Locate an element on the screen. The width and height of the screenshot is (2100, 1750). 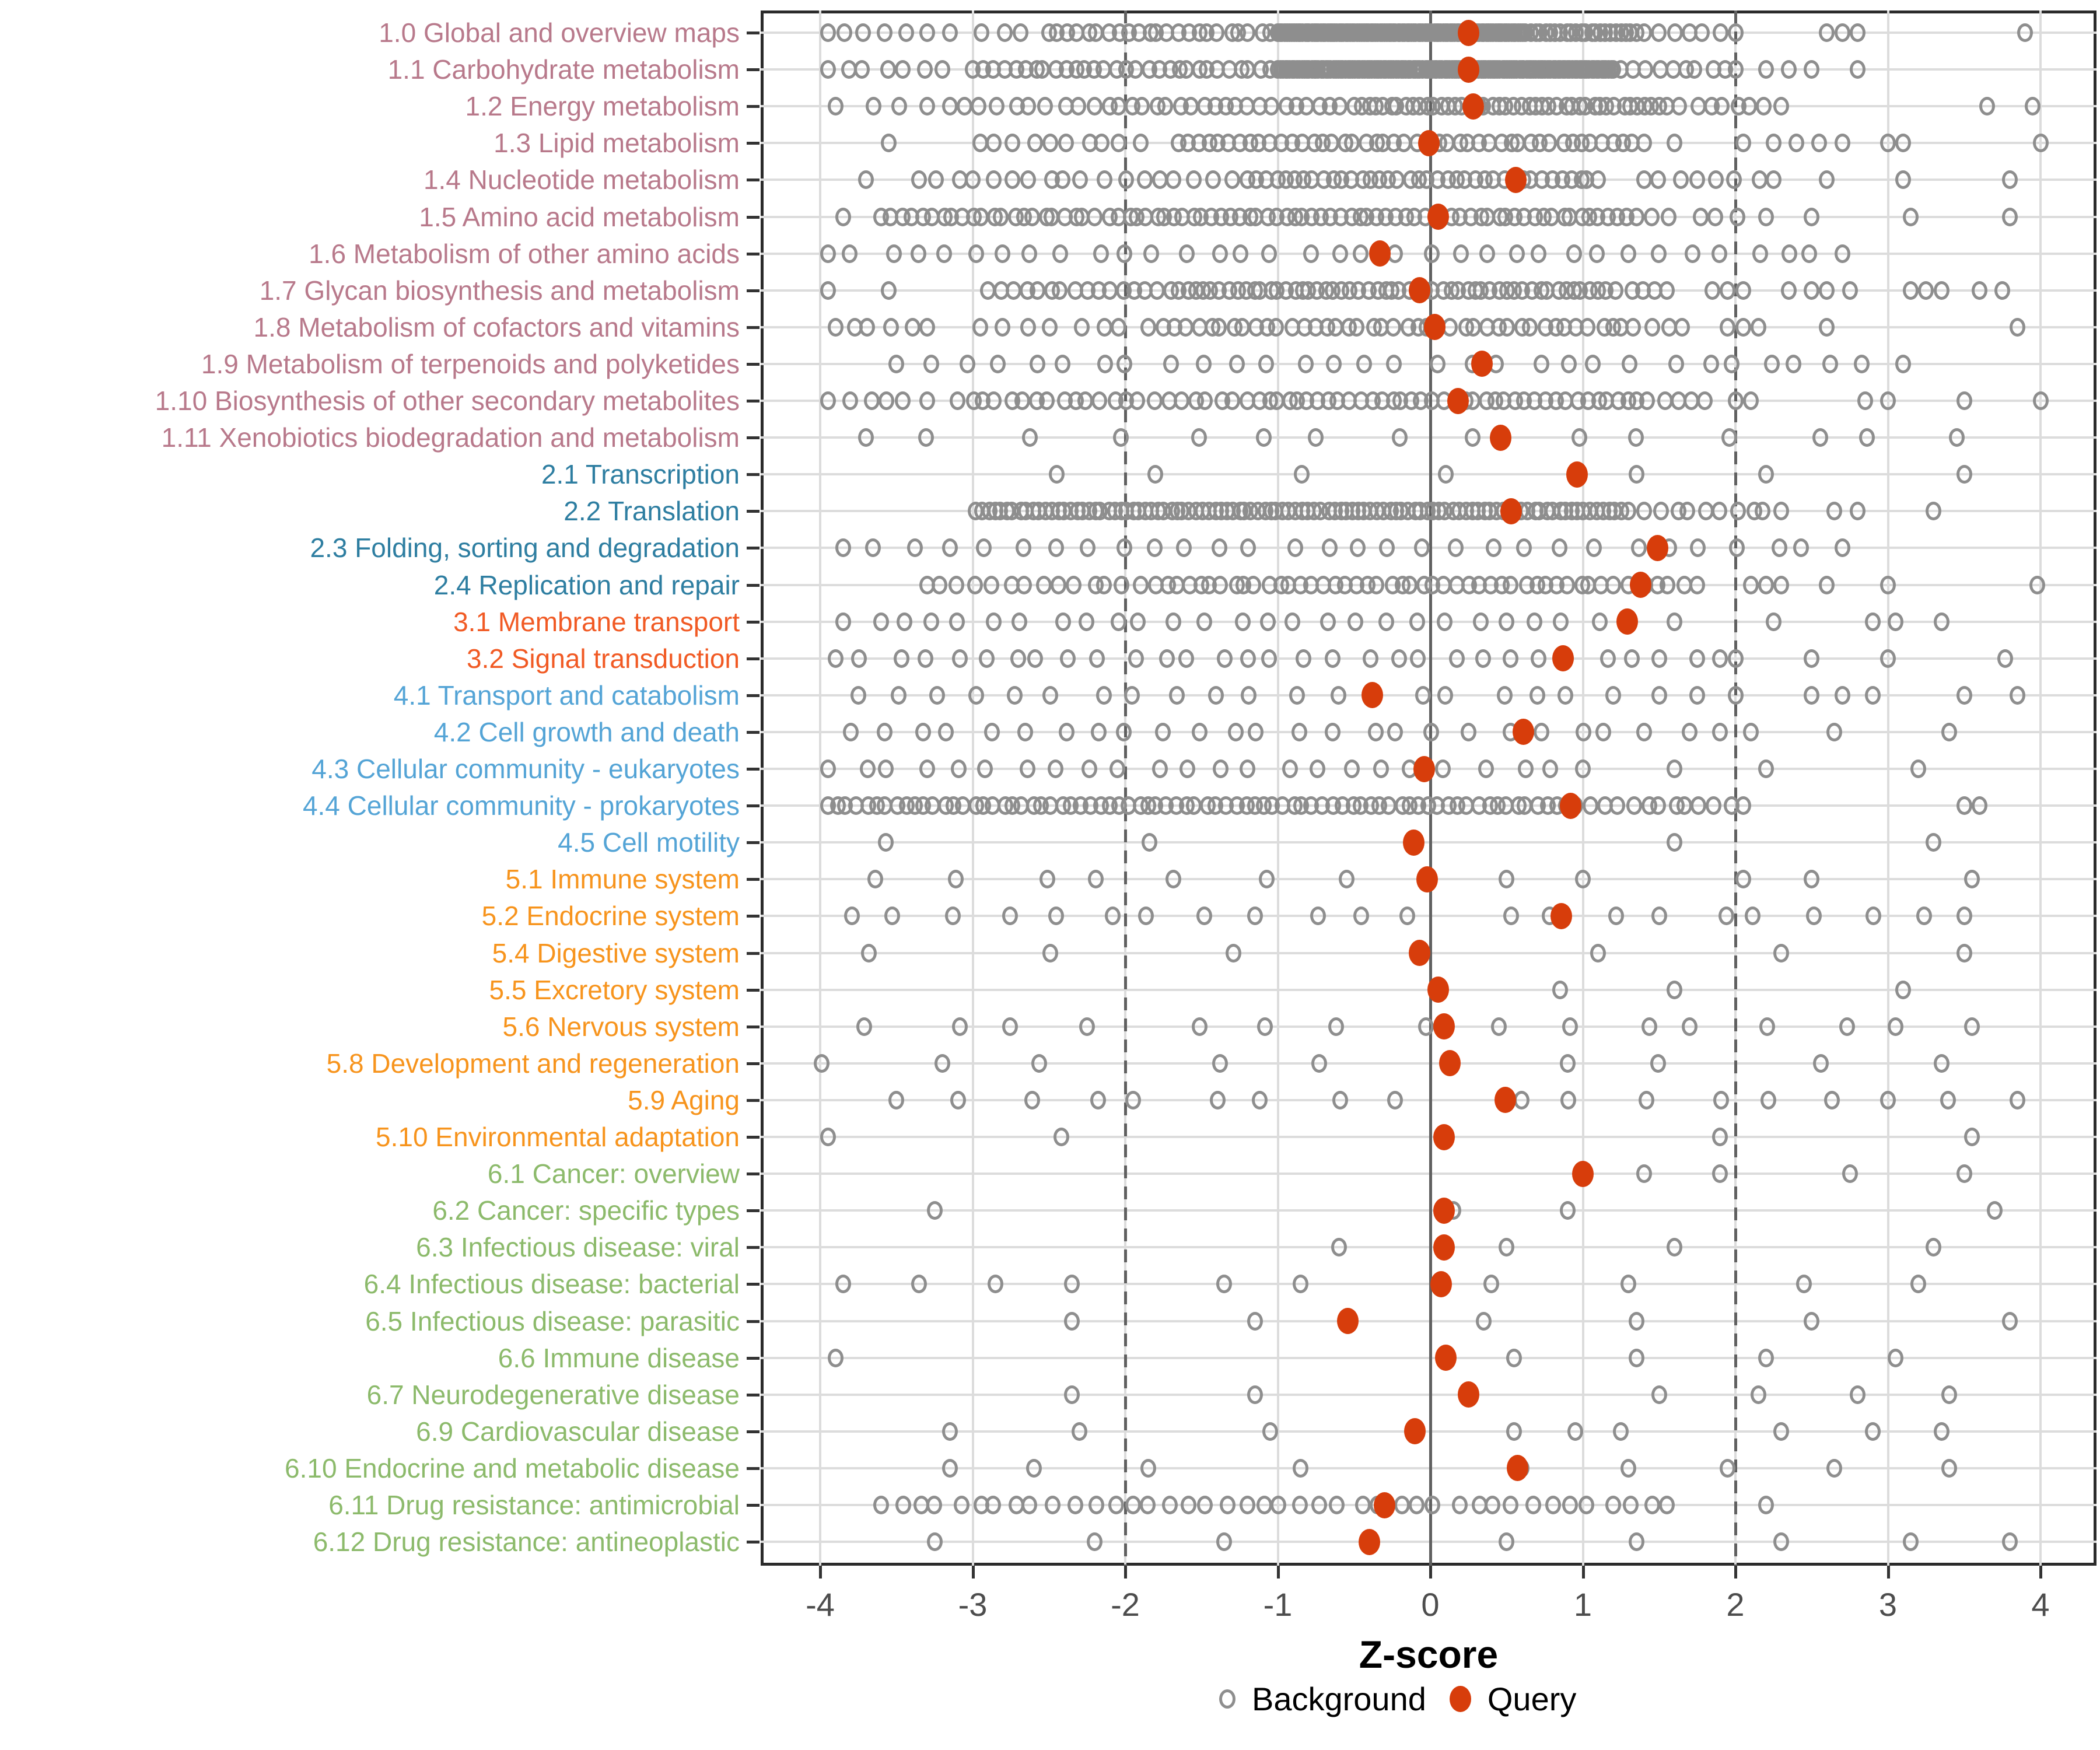
y-gridline is located at coordinates (1428, 437).